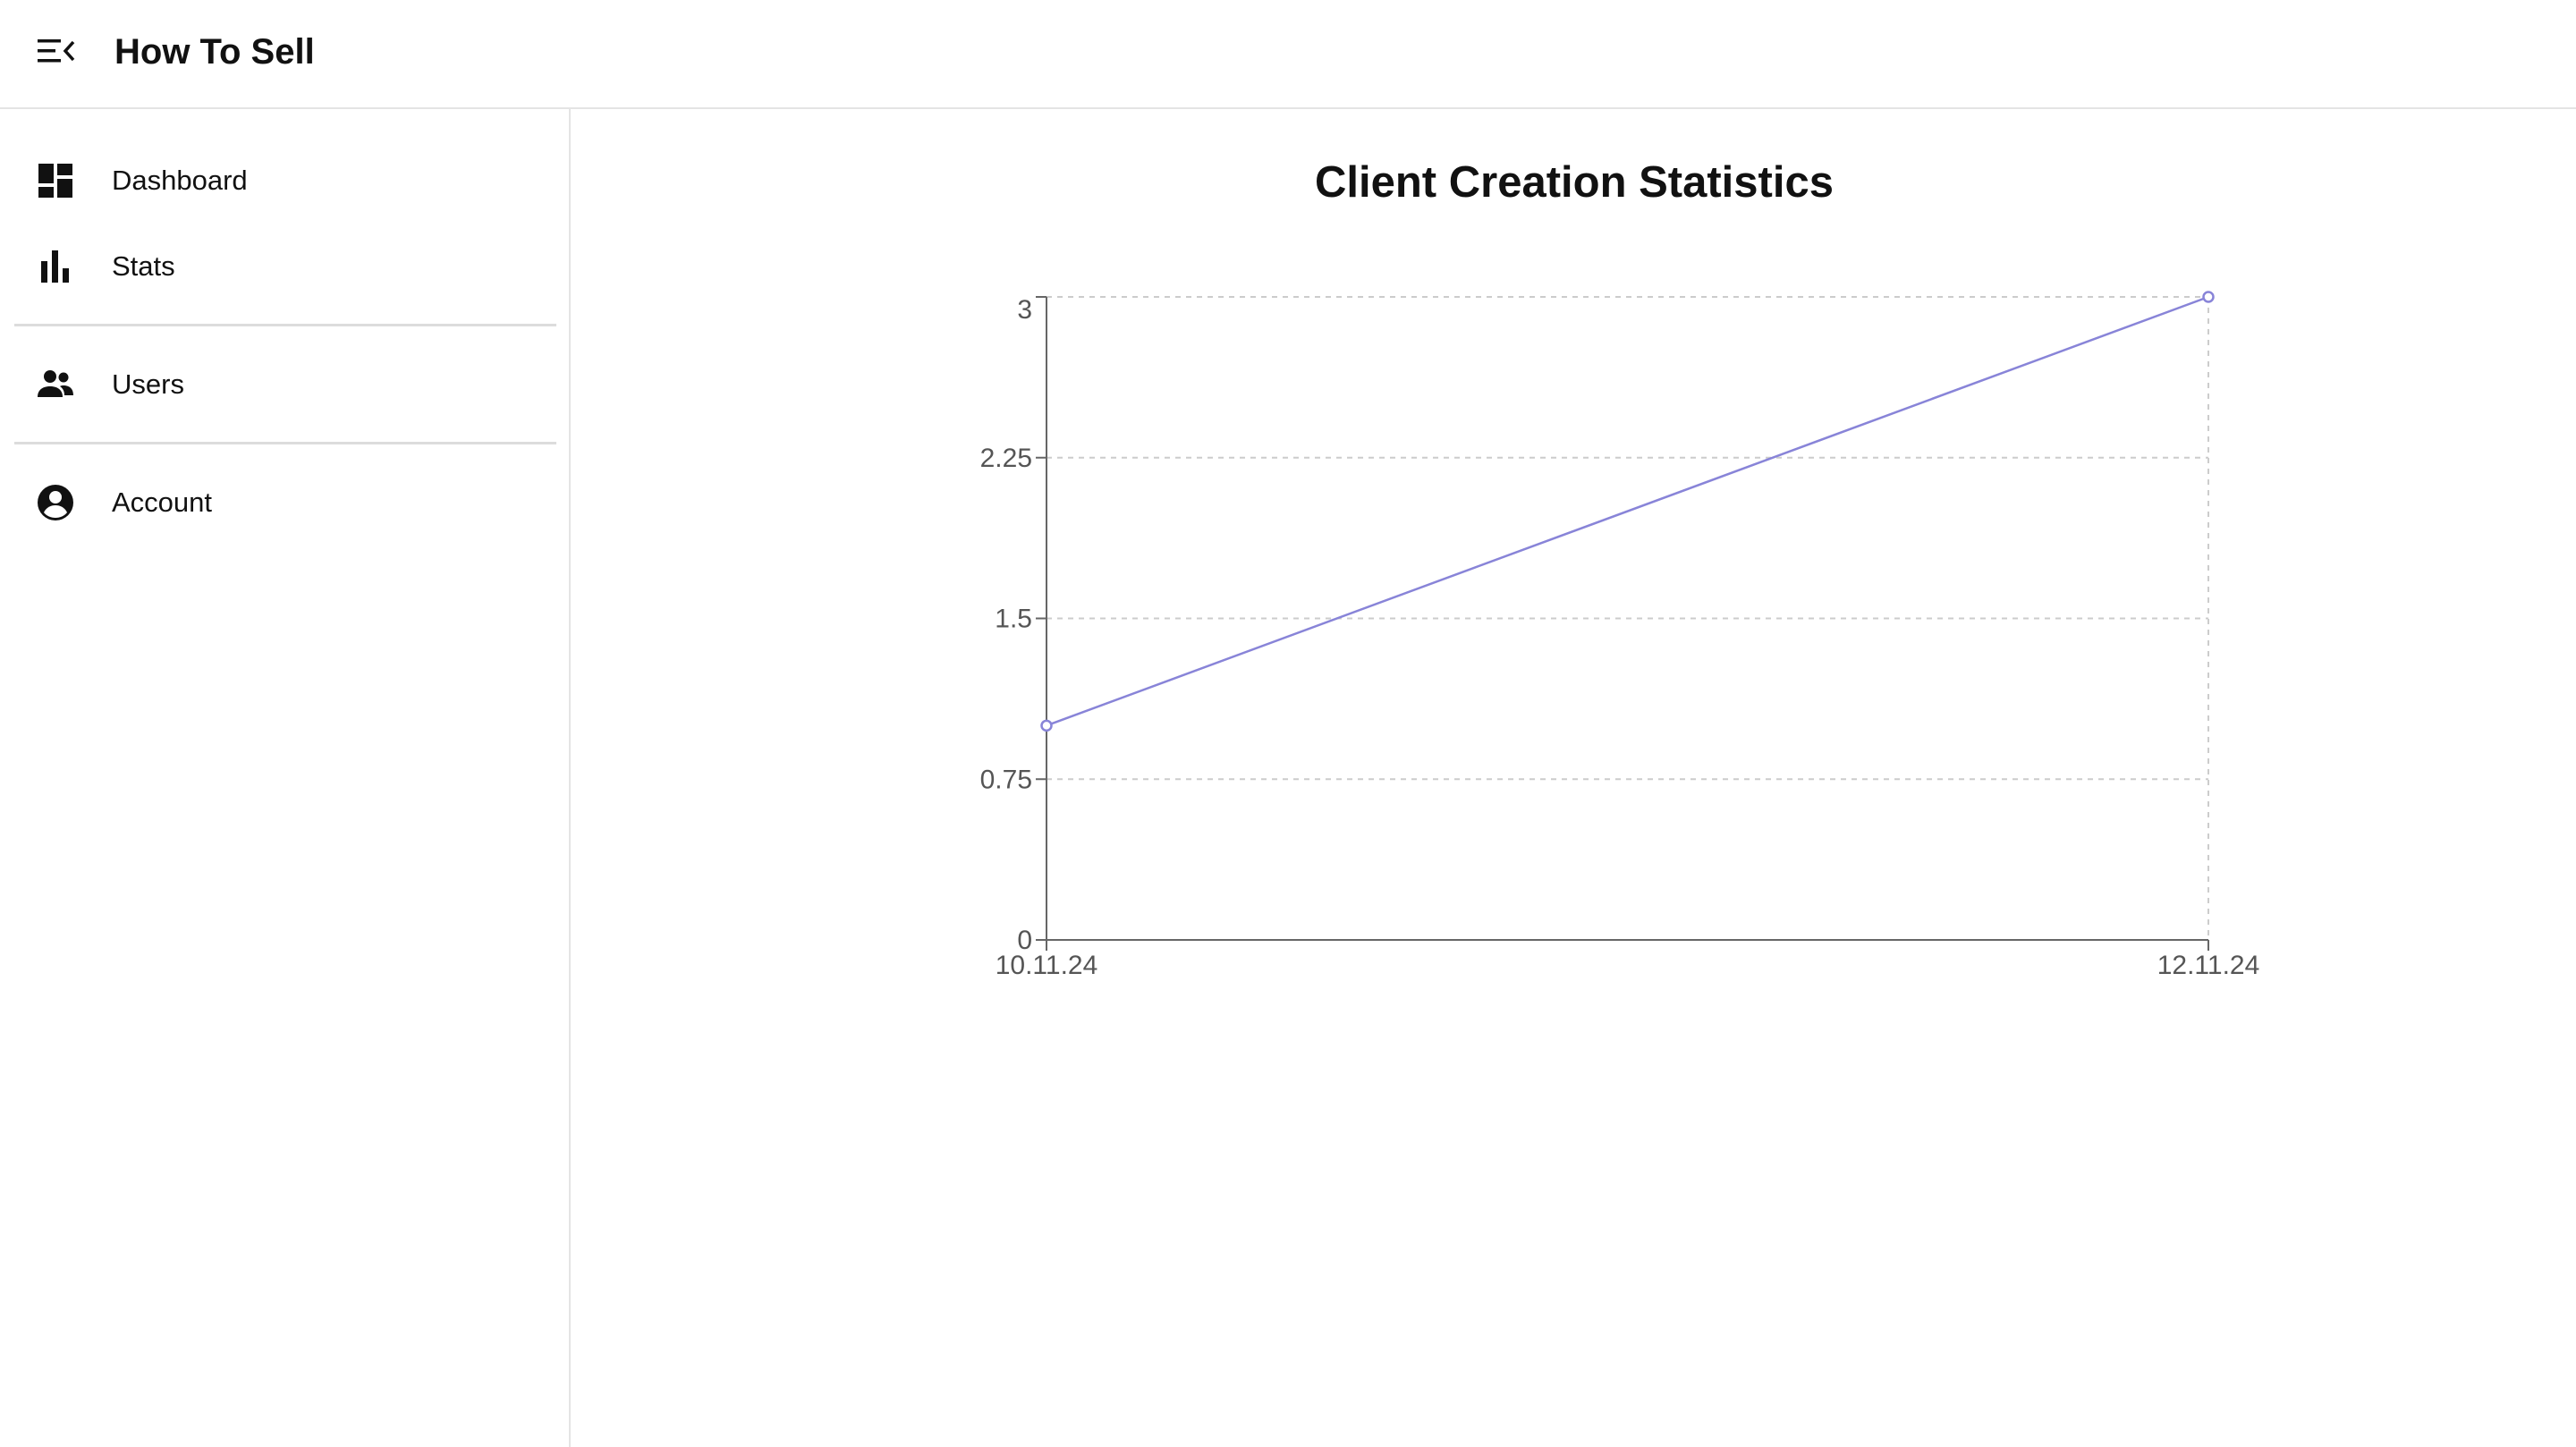 This screenshot has height=1447, width=2576. I want to click on sidebar-item-users: Users, so click(284, 384).